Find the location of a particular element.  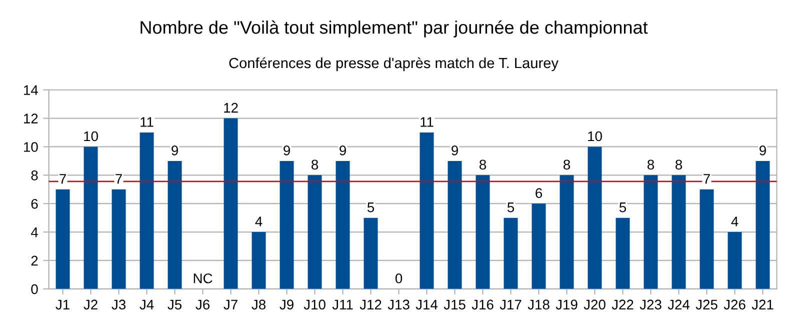

y-tick-label: 4 is located at coordinates (34, 233).